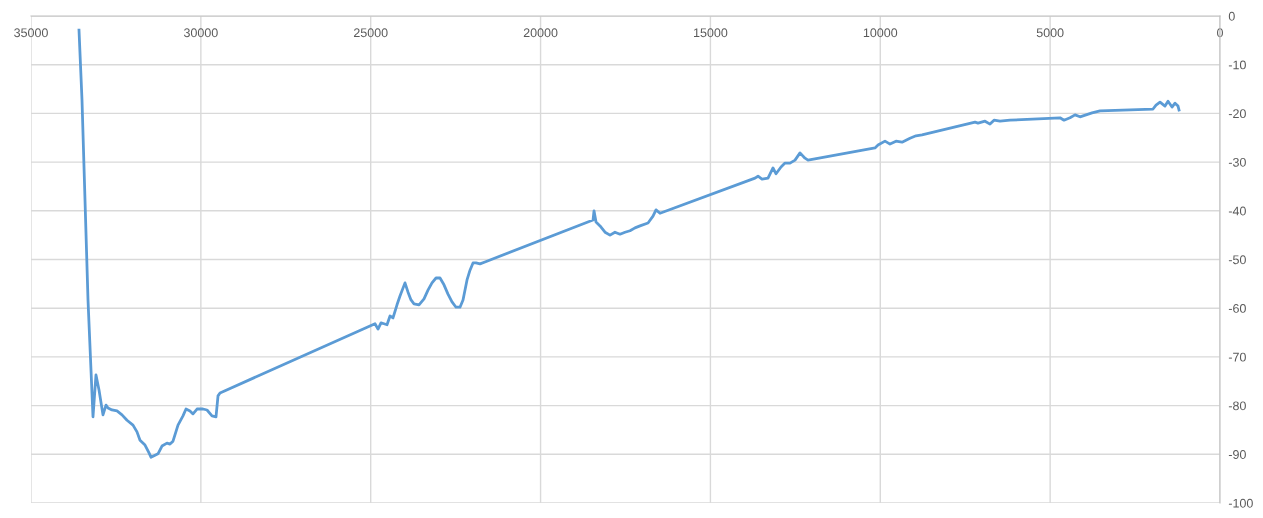 This screenshot has height=518, width=1263. I want to click on y-tick-label: -50, so click(1237, 260).